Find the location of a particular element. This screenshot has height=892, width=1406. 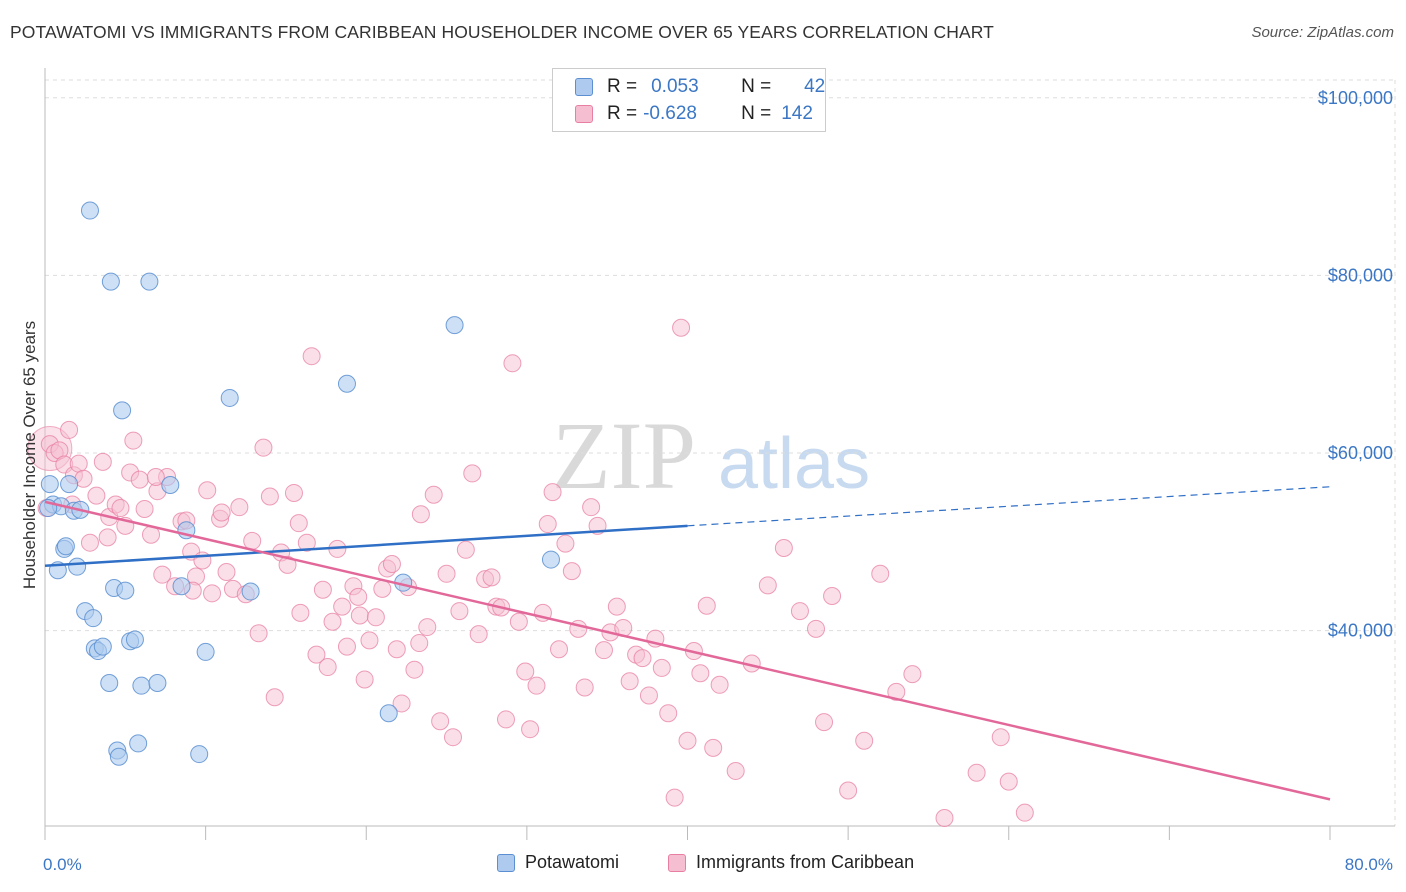

legend-n-label: N = is located at coordinates (756, 113).